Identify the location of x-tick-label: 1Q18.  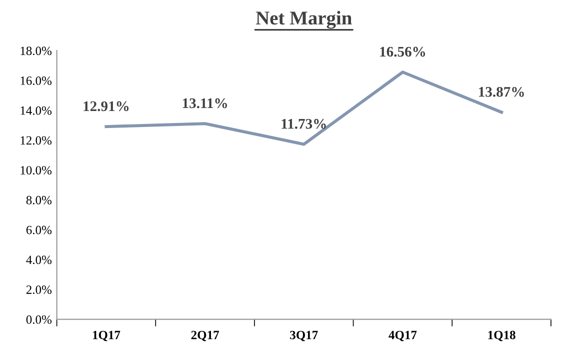
(502, 336).